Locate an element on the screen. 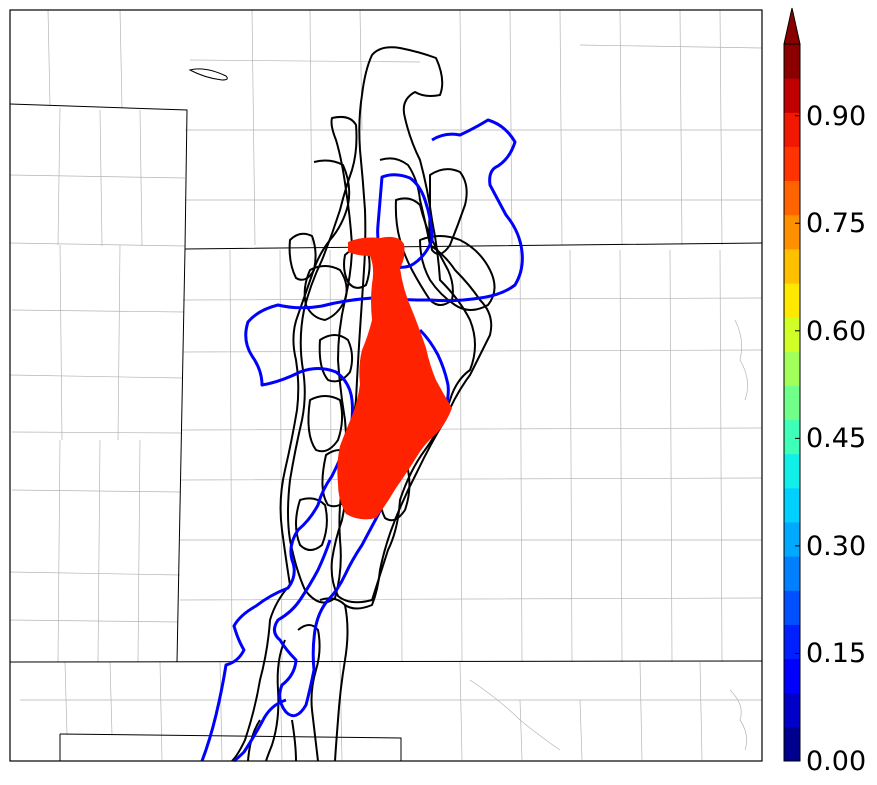 This screenshot has width=877, height=785. colorbar is located at coordinates (792, 384).